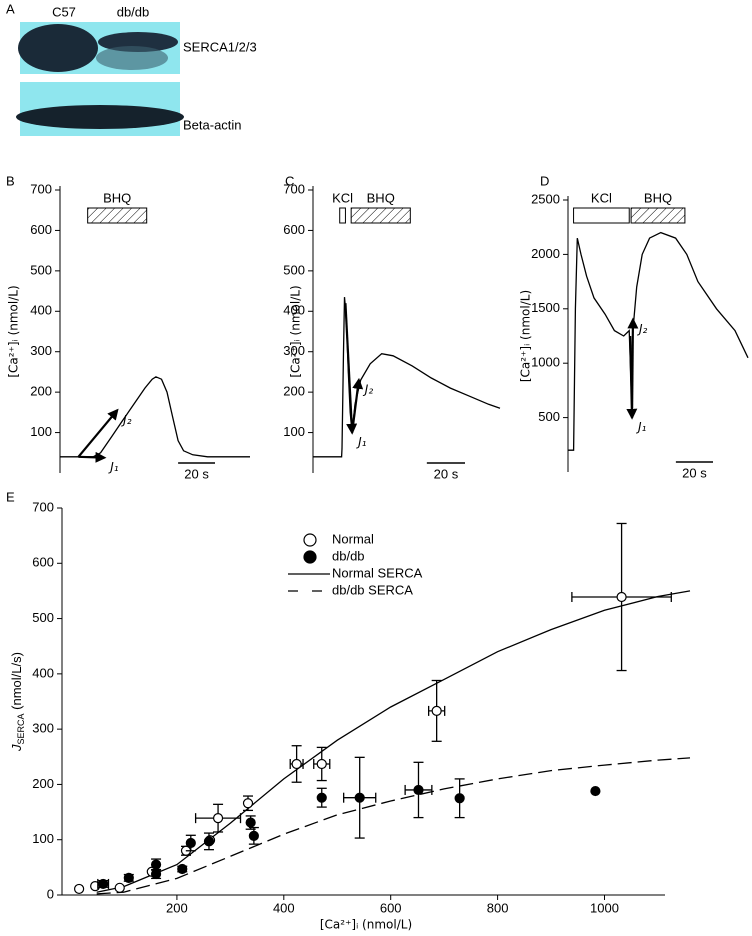 This screenshot has width=752, height=936. I want to click on y-tick-label: 2500, so click(545, 198).